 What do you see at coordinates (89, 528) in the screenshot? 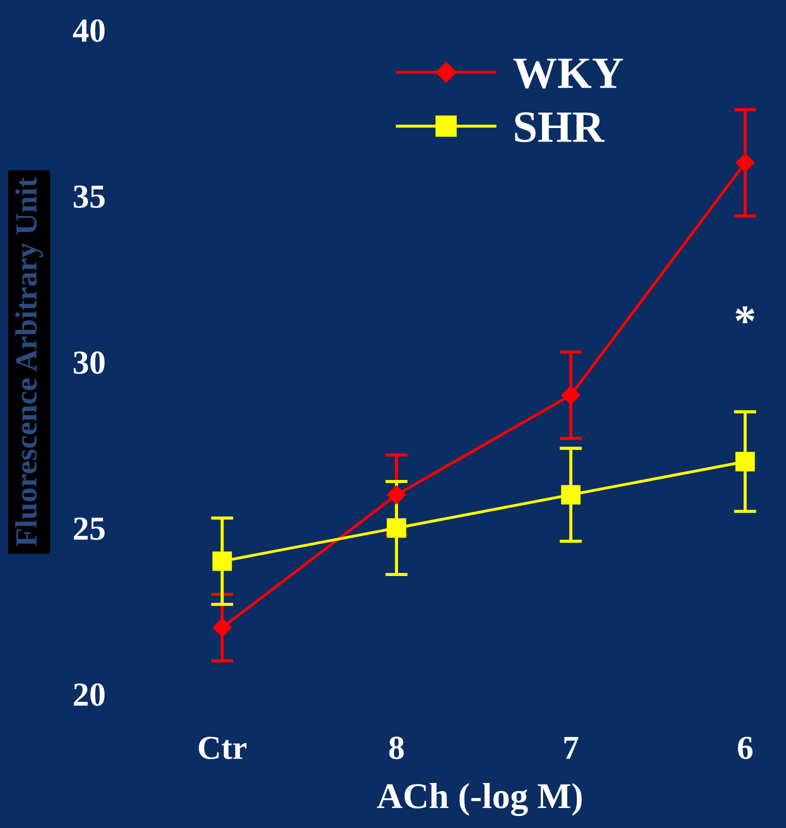
I see `y-tick-label: 25` at bounding box center [89, 528].